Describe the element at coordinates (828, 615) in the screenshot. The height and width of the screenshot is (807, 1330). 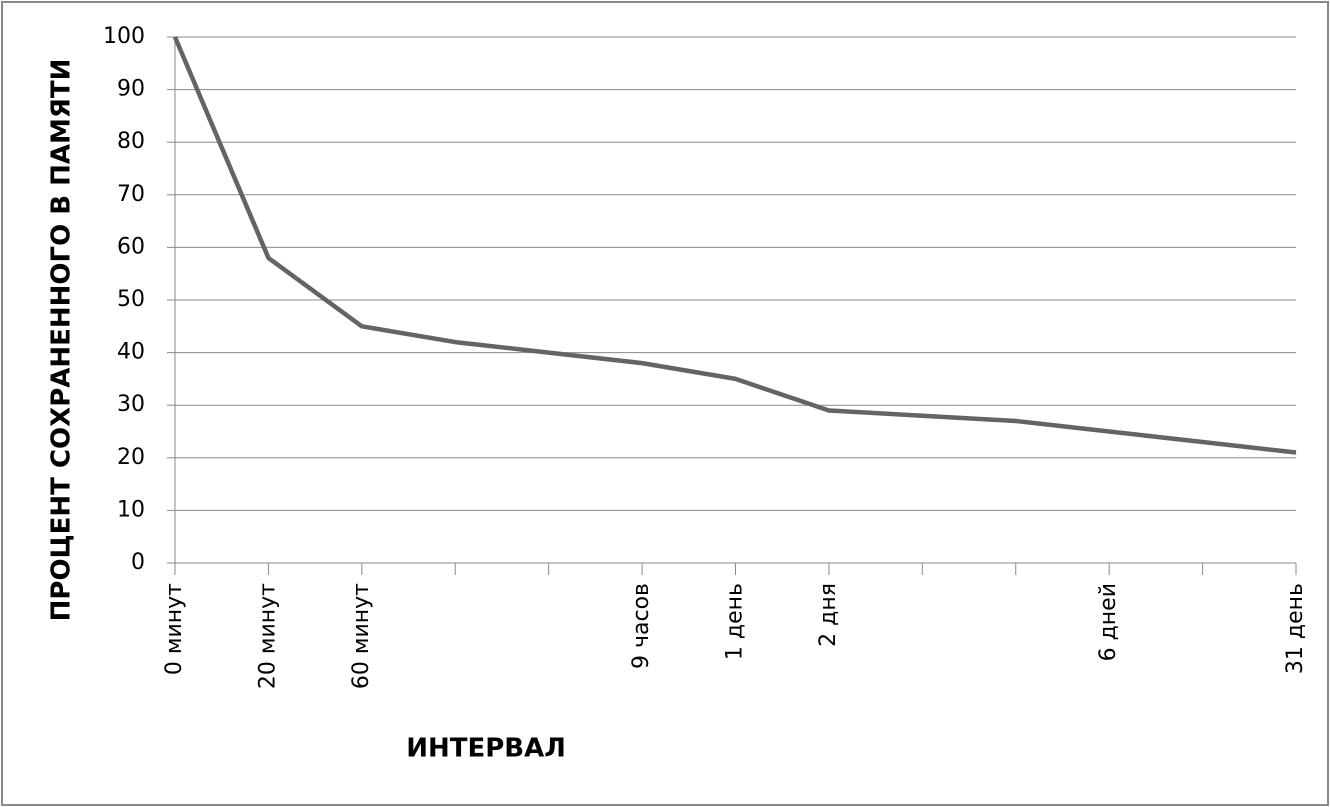
I see `x-tick-label: 2 дня` at that location.